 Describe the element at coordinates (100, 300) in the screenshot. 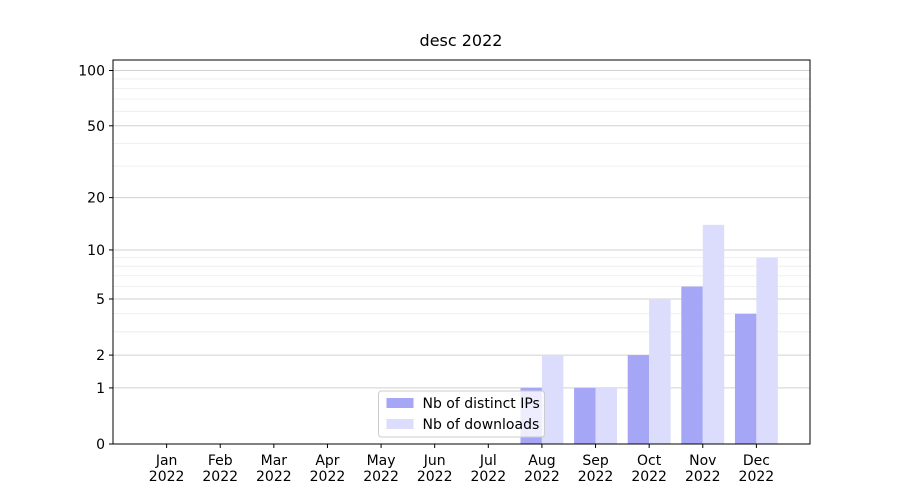

I see `y-tick-label: 5` at that location.